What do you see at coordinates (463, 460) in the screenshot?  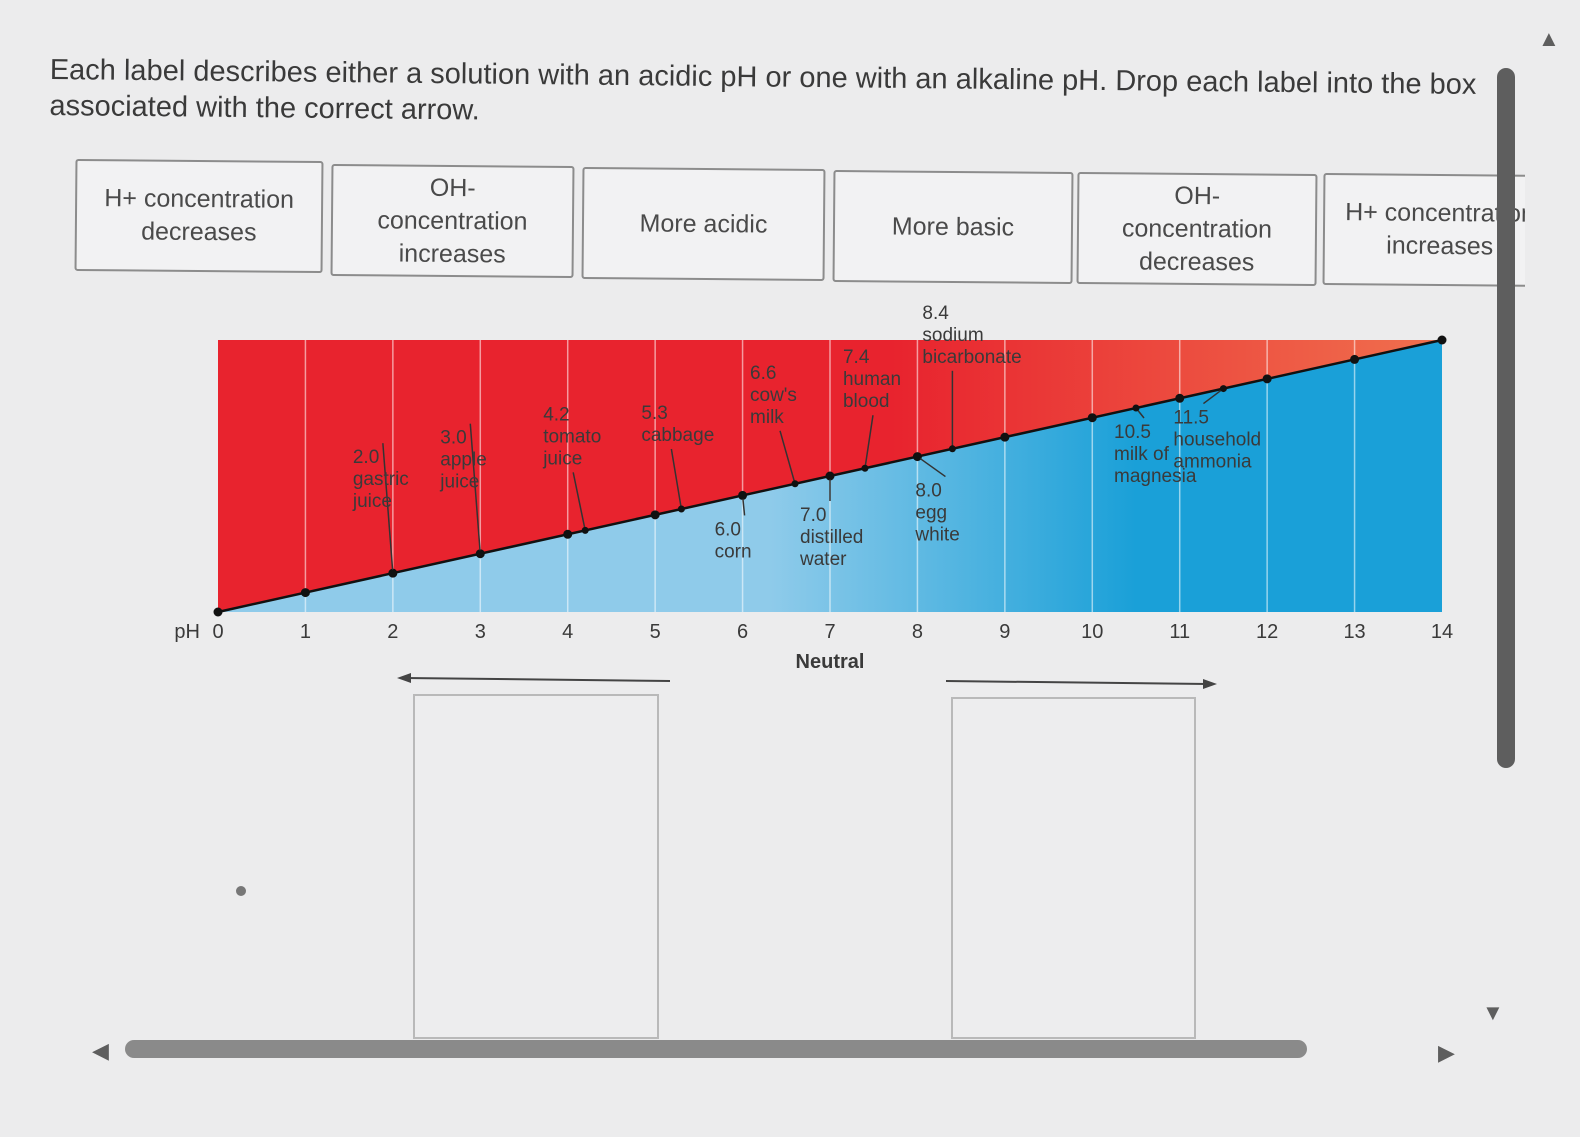 I see `point-label-3-1: apple` at bounding box center [463, 460].